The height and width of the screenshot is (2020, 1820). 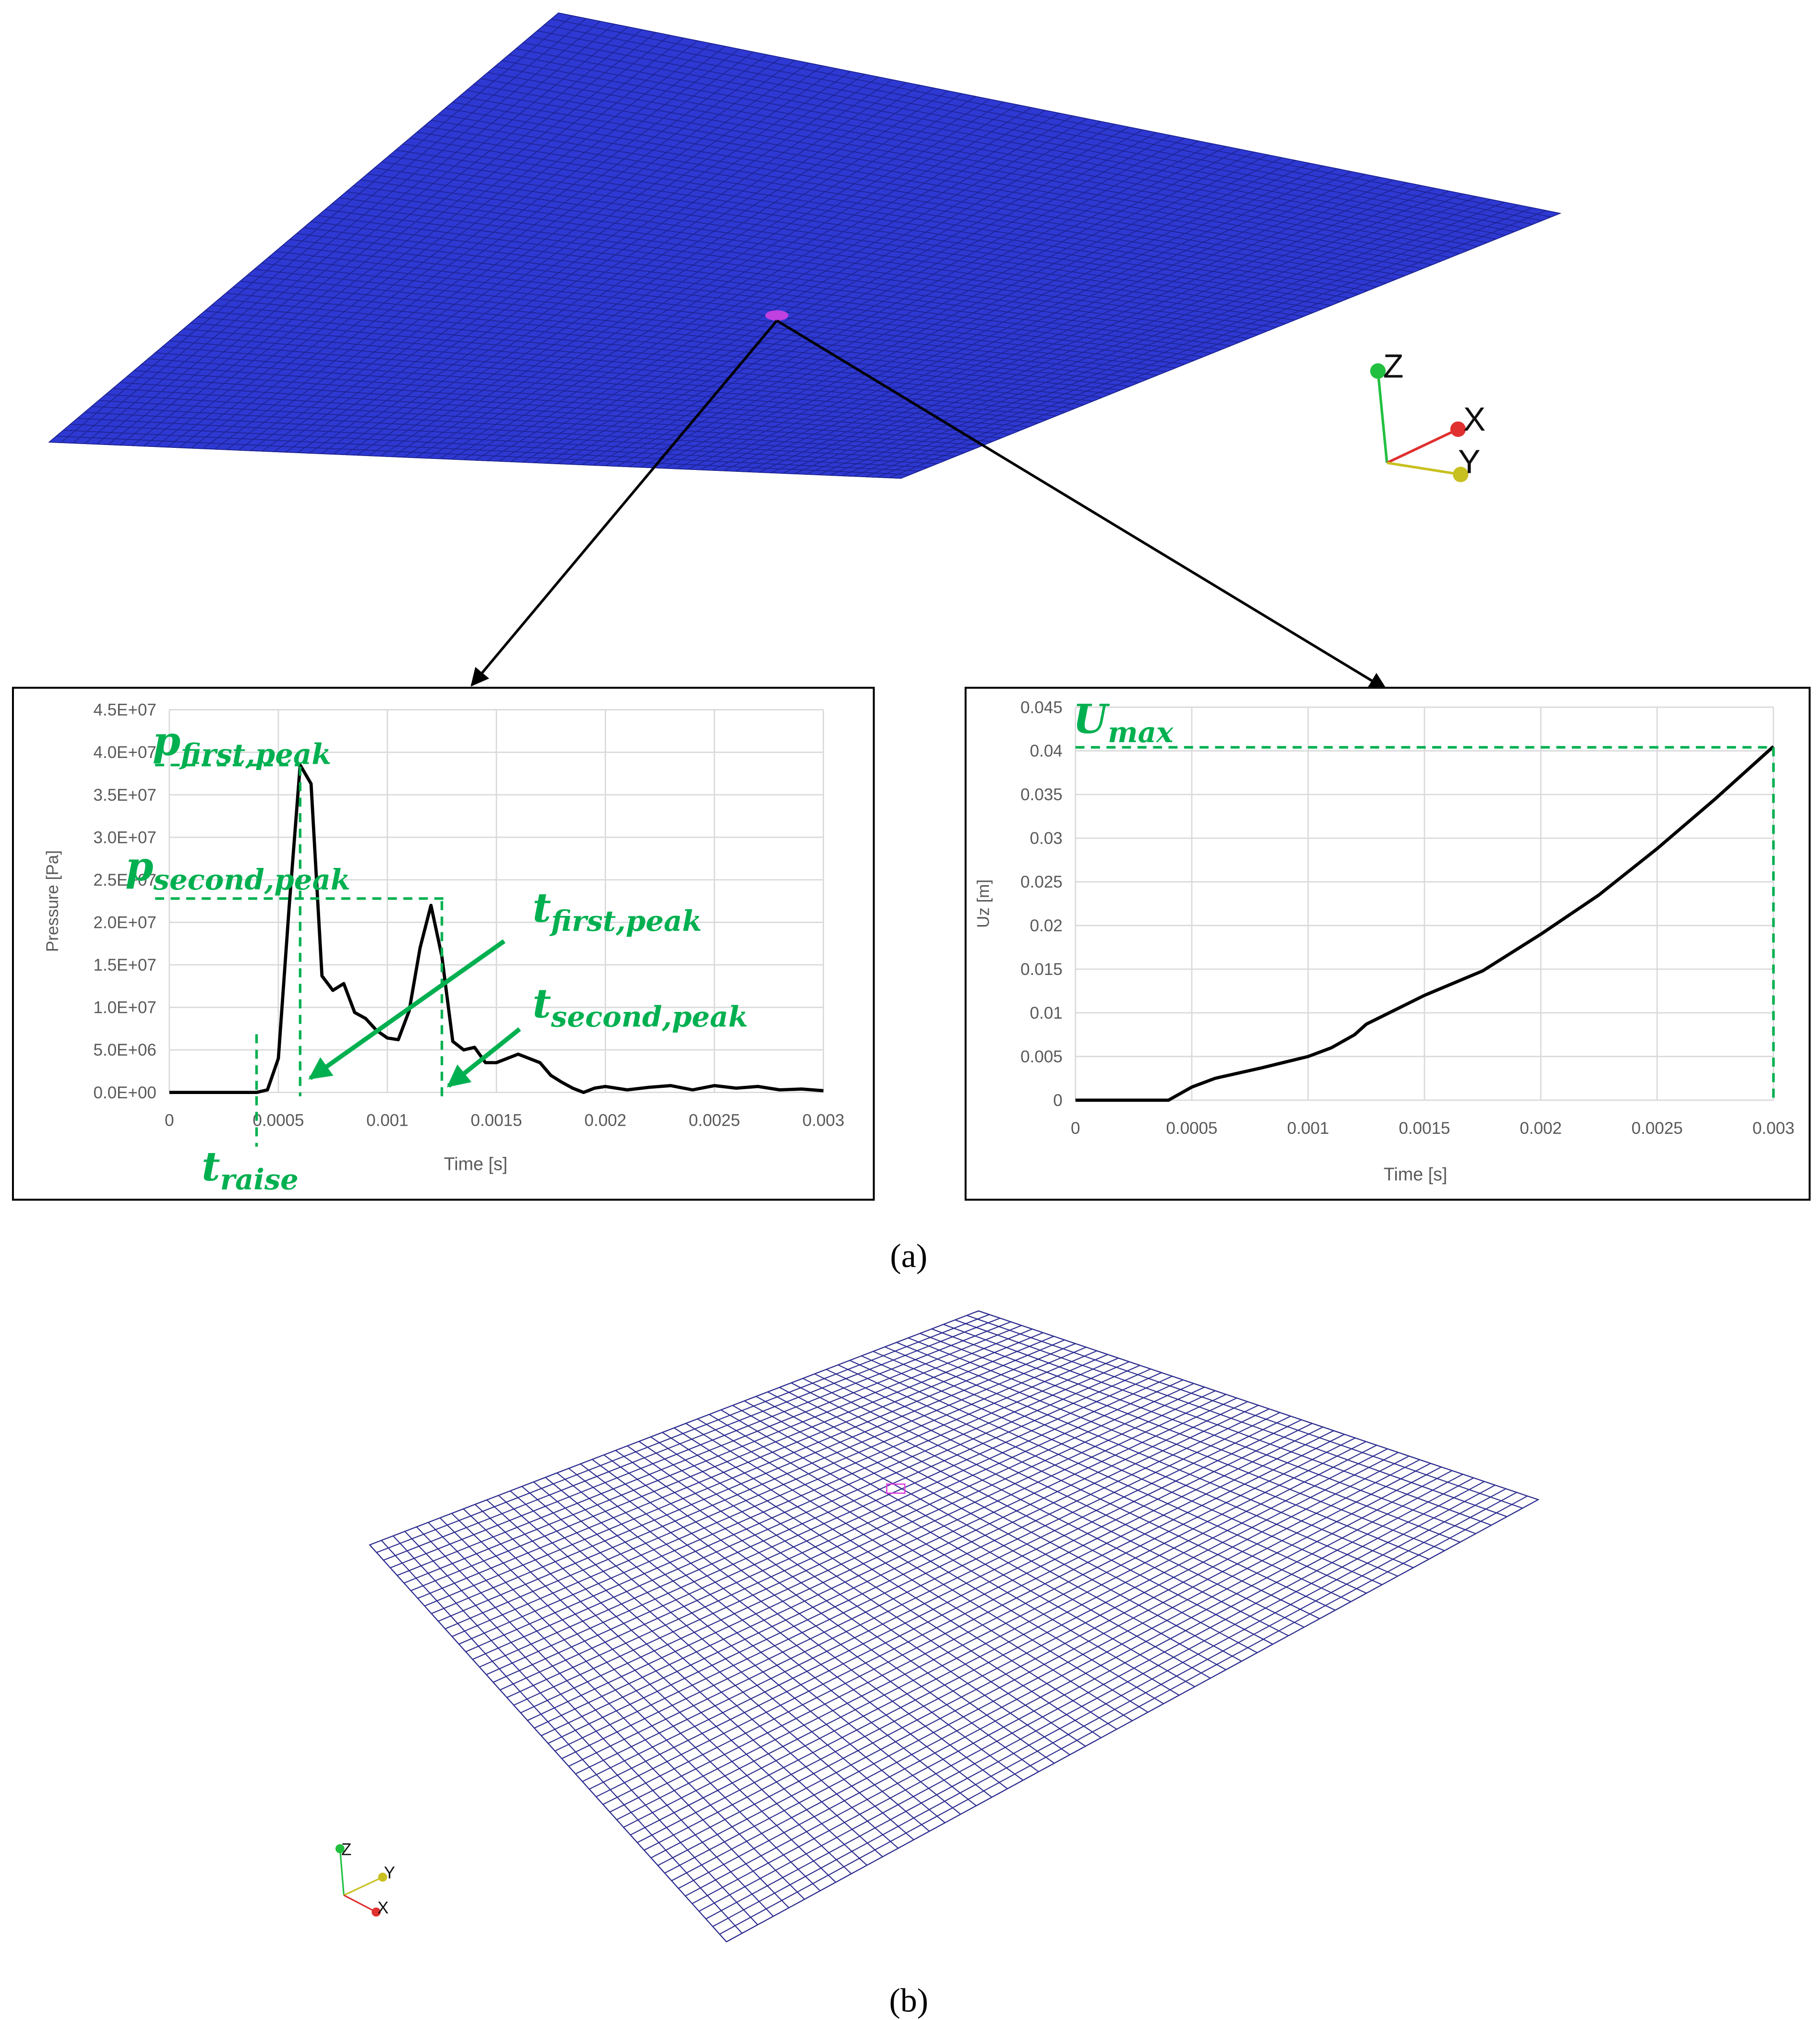 What do you see at coordinates (1042, 794) in the screenshot?
I see `y-tick-label: 0.035` at bounding box center [1042, 794].